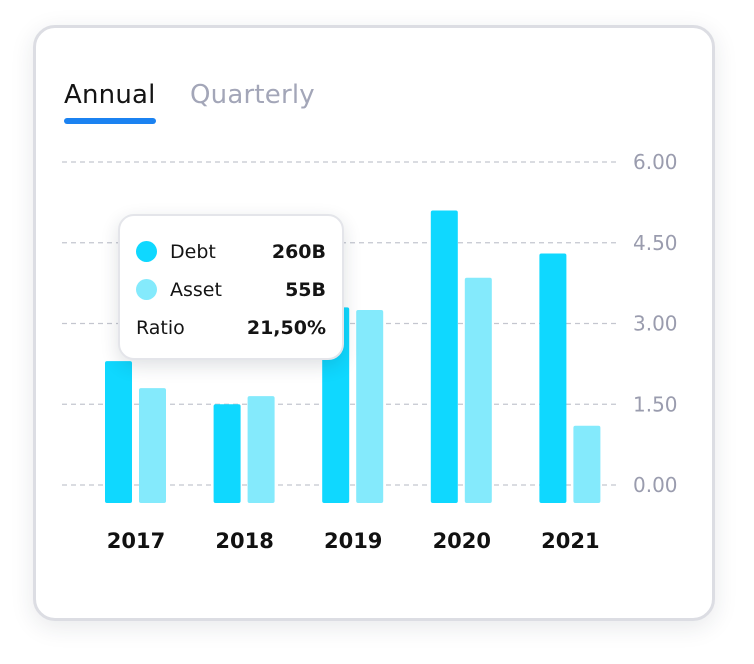 Image resolution: width=754 pixels, height=664 pixels. What do you see at coordinates (553, 378) in the screenshot?
I see `debt-bar-2021` at bounding box center [553, 378].